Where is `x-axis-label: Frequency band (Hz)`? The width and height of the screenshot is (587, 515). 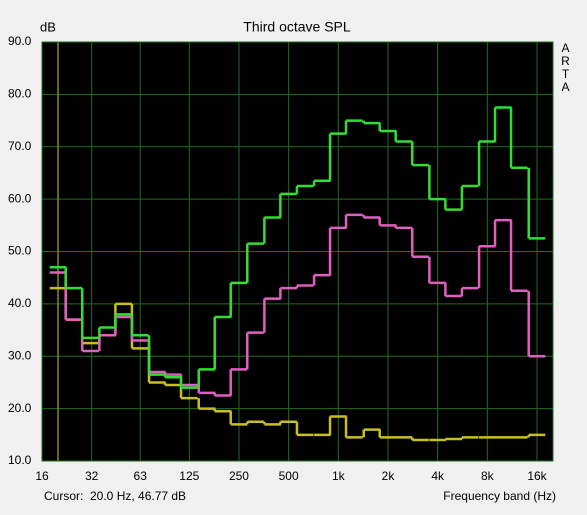 x-axis-label: Frequency band (Hz) is located at coordinates (499, 496).